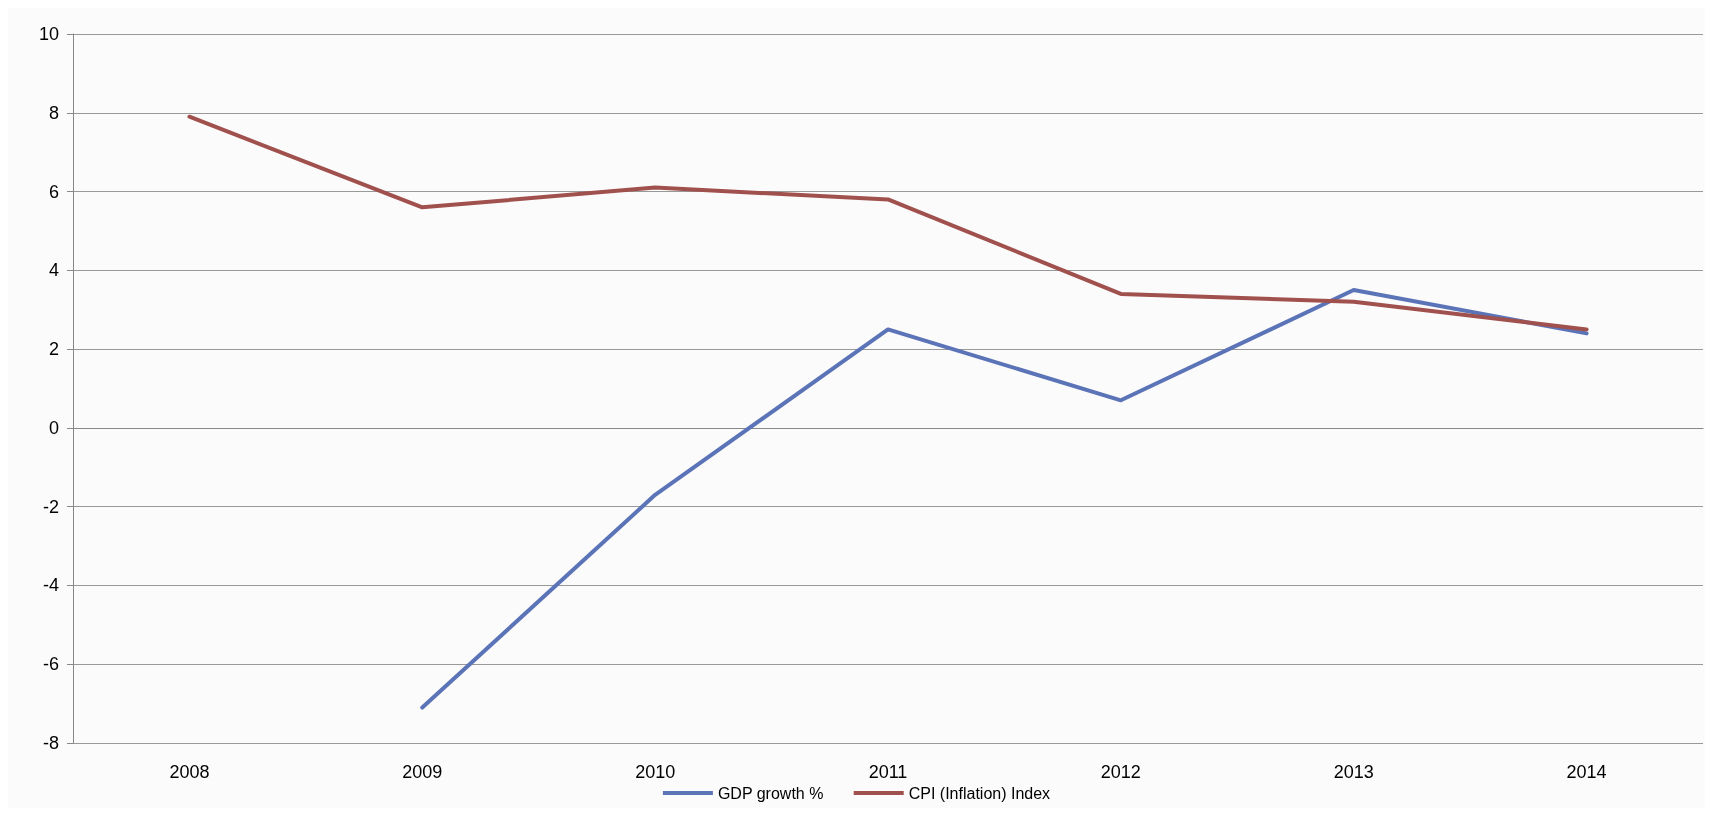 This screenshot has height=817, width=1713. I want to click on y-tick-label: 8, so click(53, 112).